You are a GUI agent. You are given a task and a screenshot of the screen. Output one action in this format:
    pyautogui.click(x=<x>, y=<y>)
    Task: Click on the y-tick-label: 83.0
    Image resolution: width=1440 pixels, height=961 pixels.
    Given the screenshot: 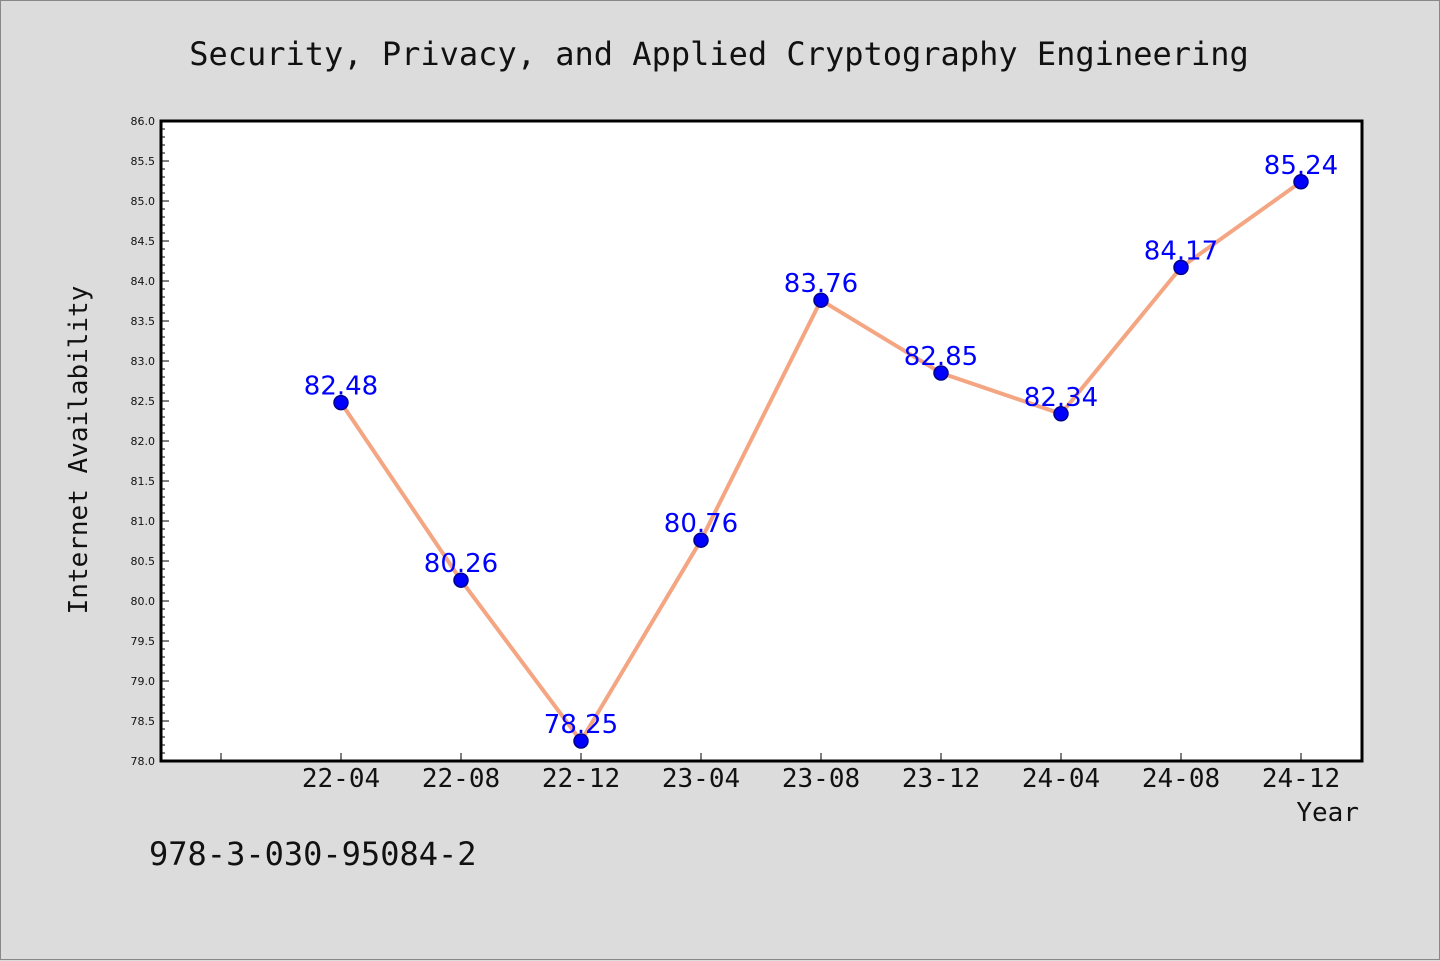 What is the action you would take?
    pyautogui.click(x=143, y=361)
    